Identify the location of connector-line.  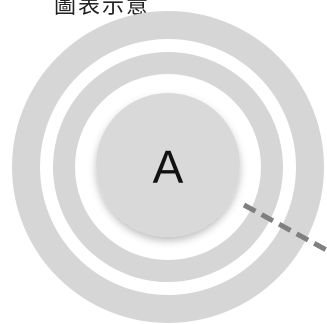
(284, 228).